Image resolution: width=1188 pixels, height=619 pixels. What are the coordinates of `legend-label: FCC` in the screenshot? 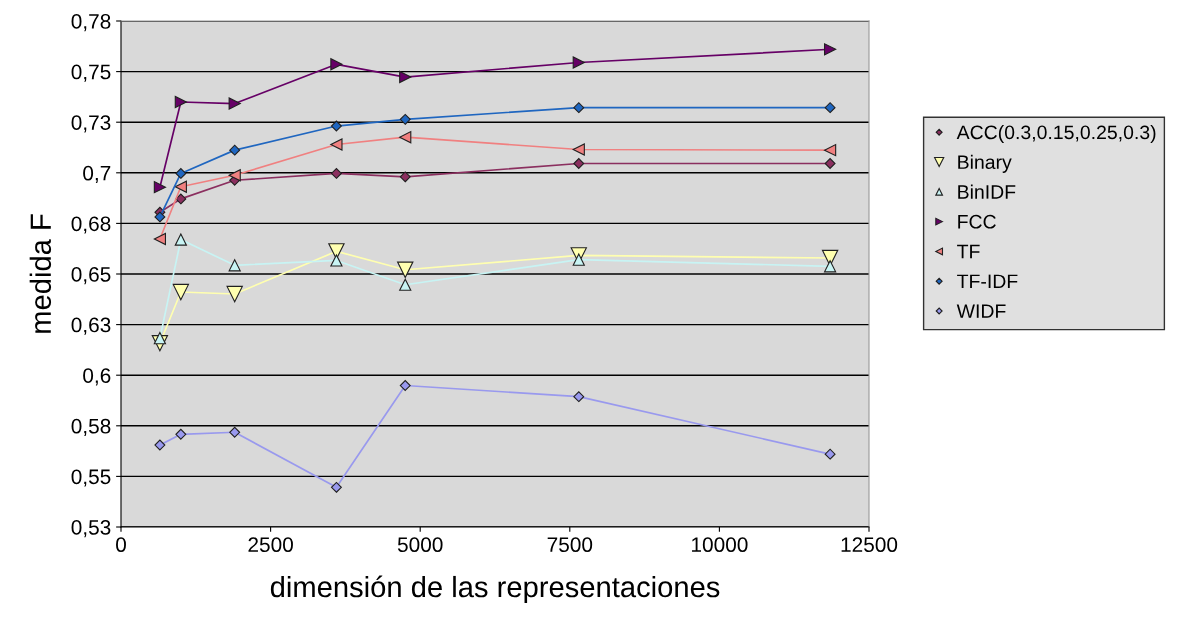 It's located at (977, 221).